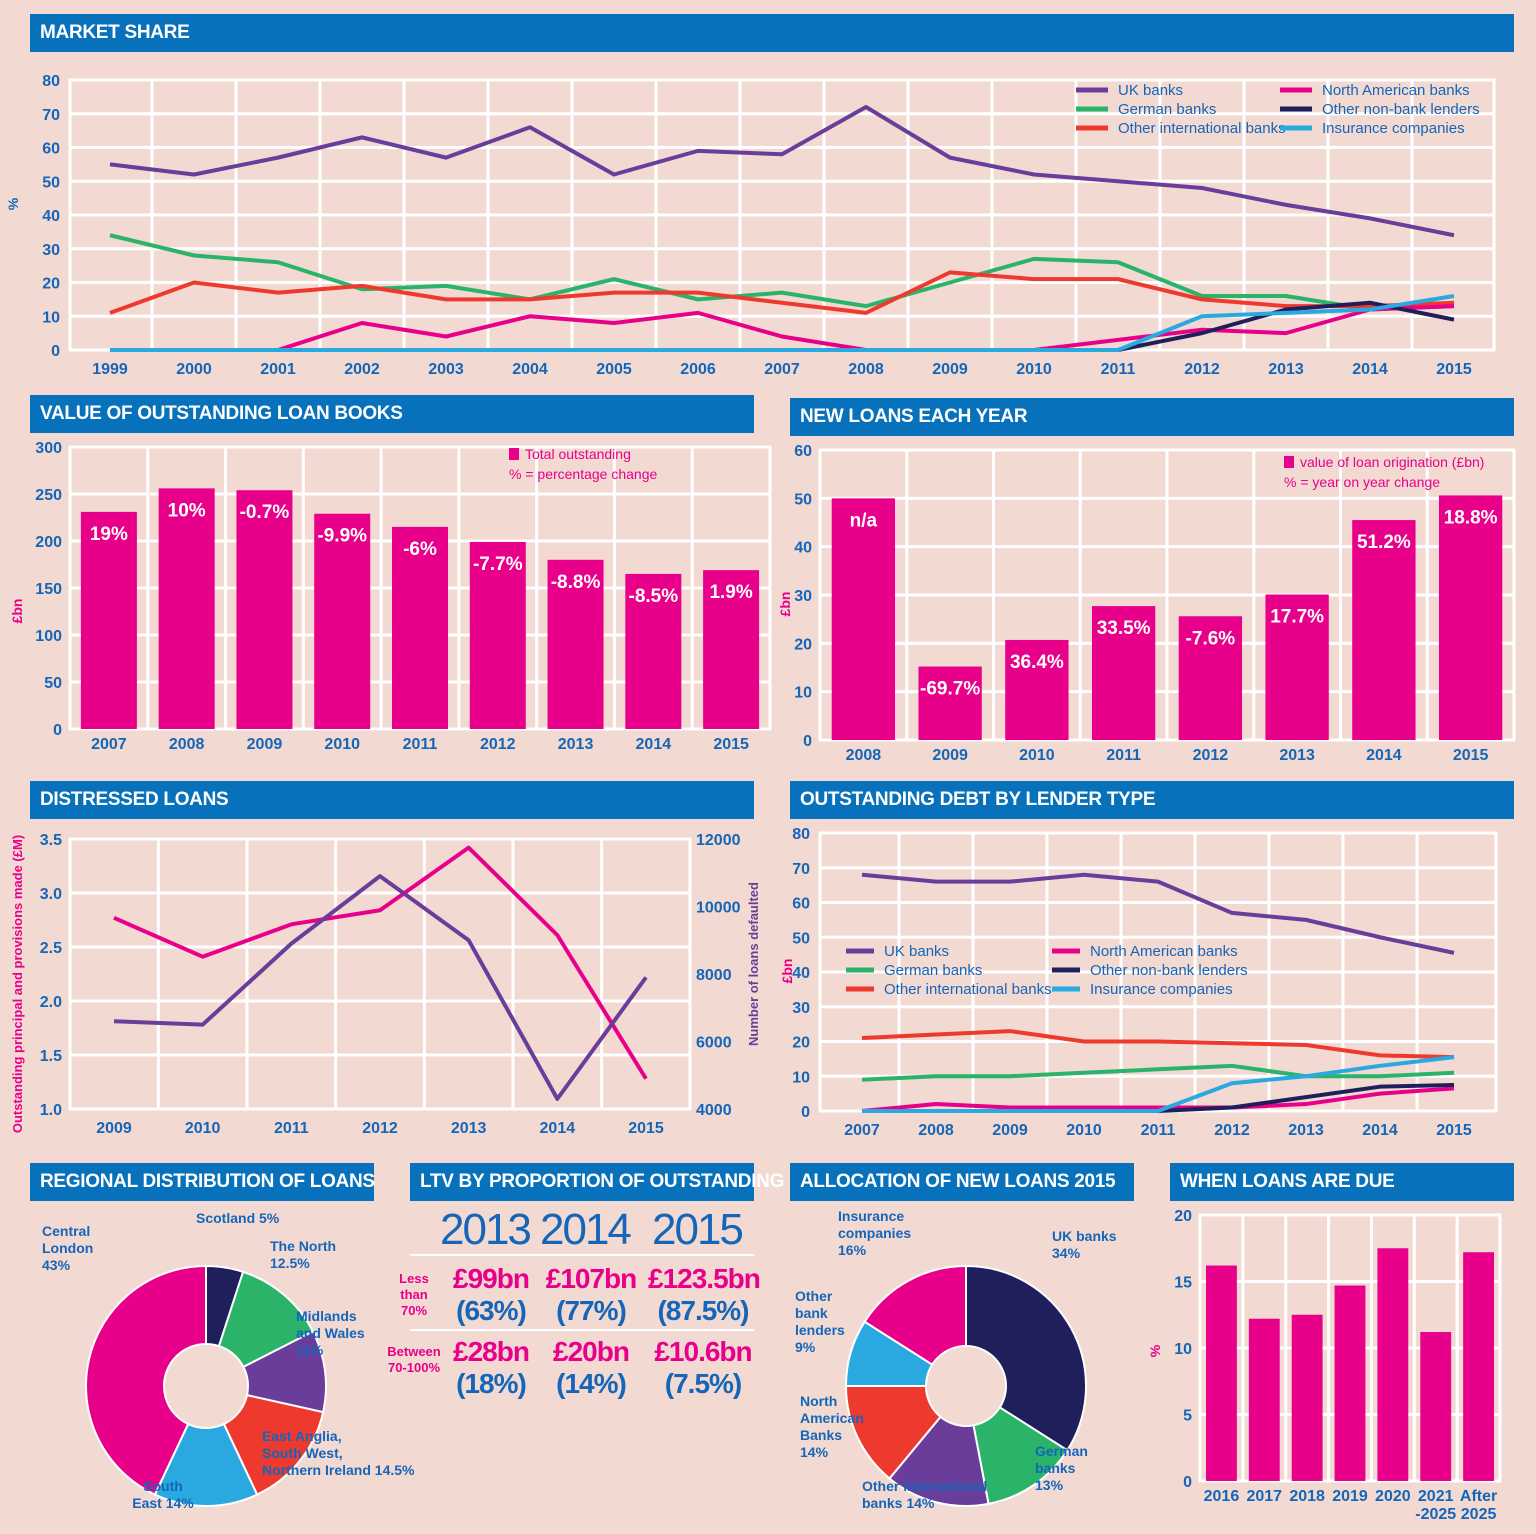 This screenshot has width=1536, height=1534. I want to click on slice-label: Other, so click(814, 1296).